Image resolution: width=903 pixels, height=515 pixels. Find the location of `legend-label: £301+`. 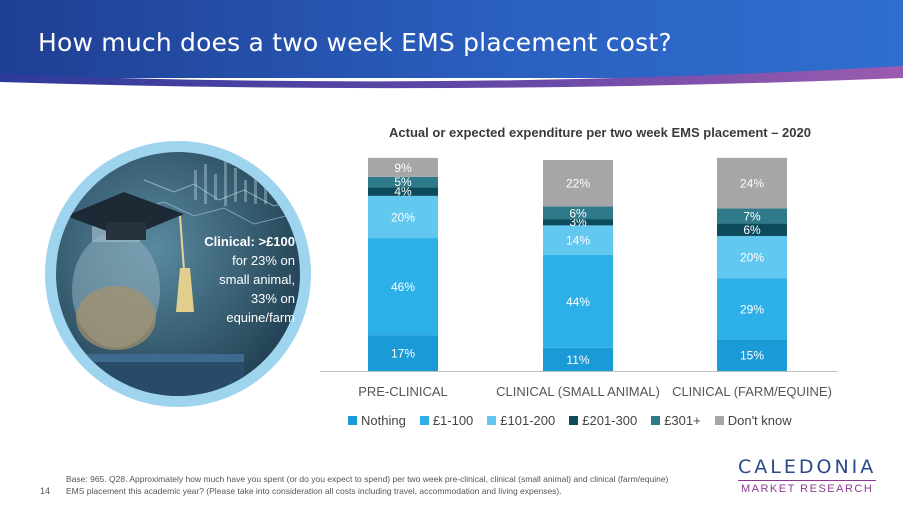

legend-label: £301+ is located at coordinates (682, 420).